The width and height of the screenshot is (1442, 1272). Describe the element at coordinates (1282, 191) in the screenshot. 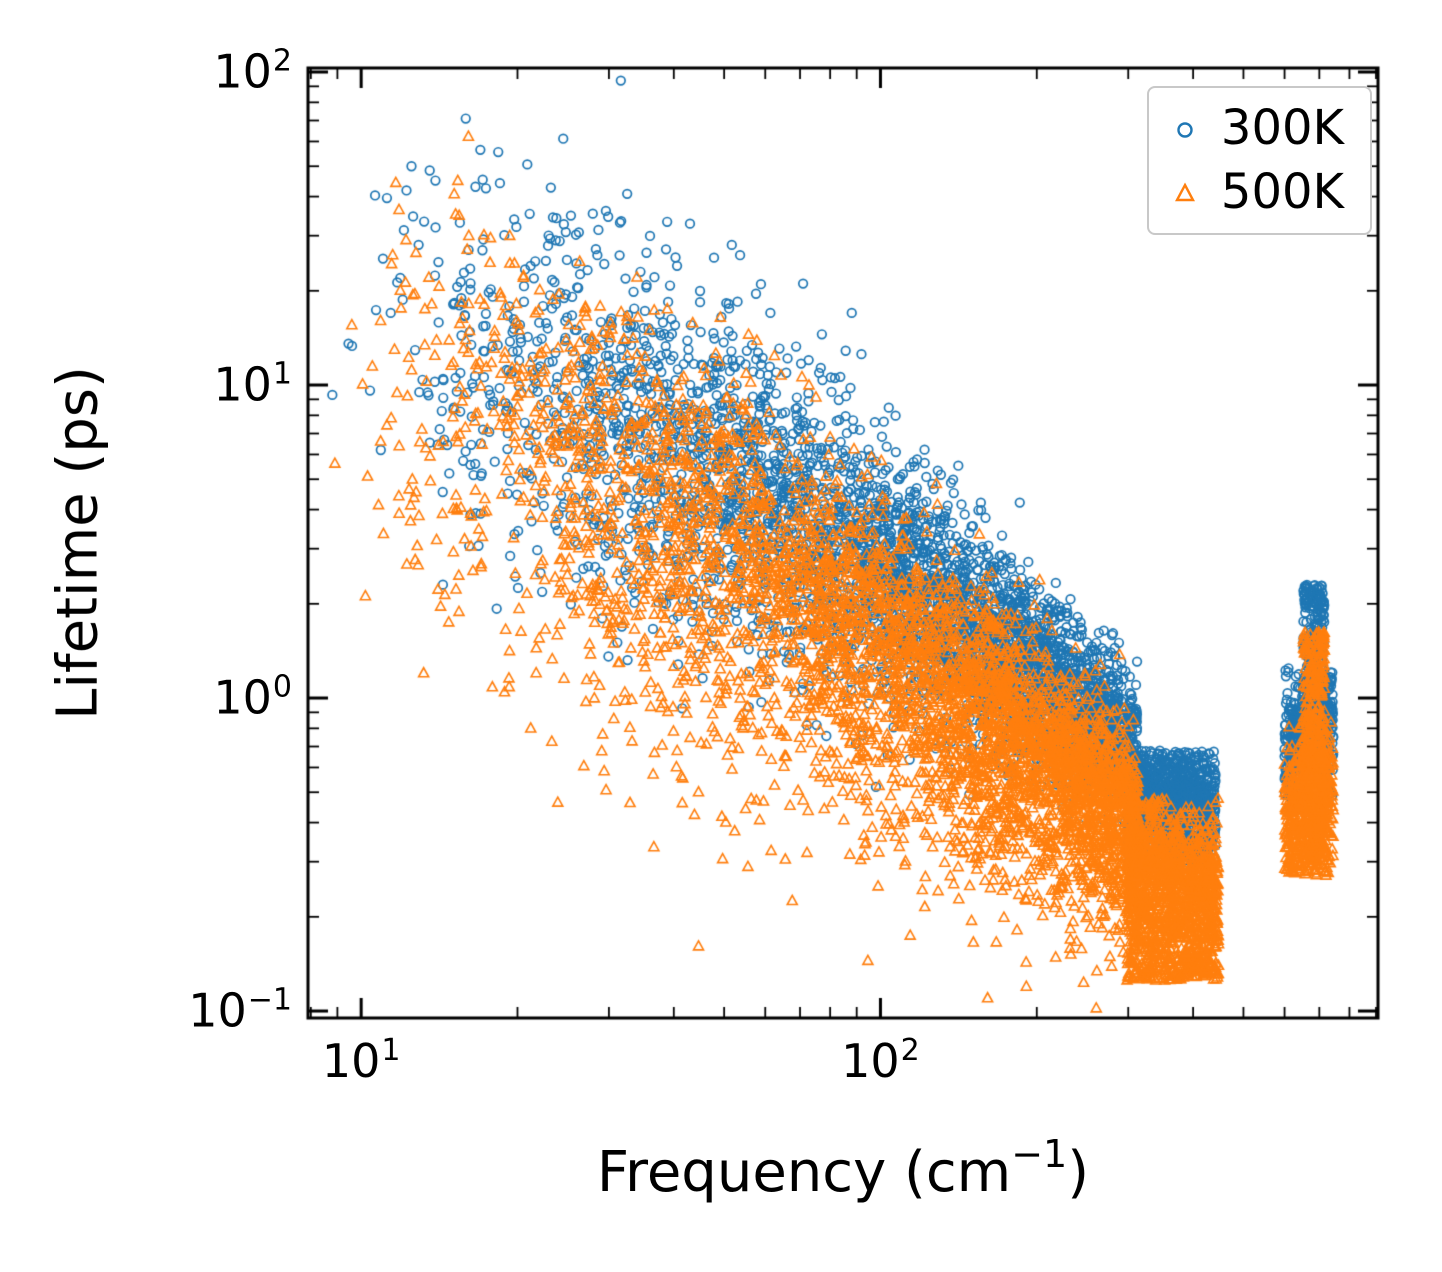

I see `legend-label: 500K` at that location.